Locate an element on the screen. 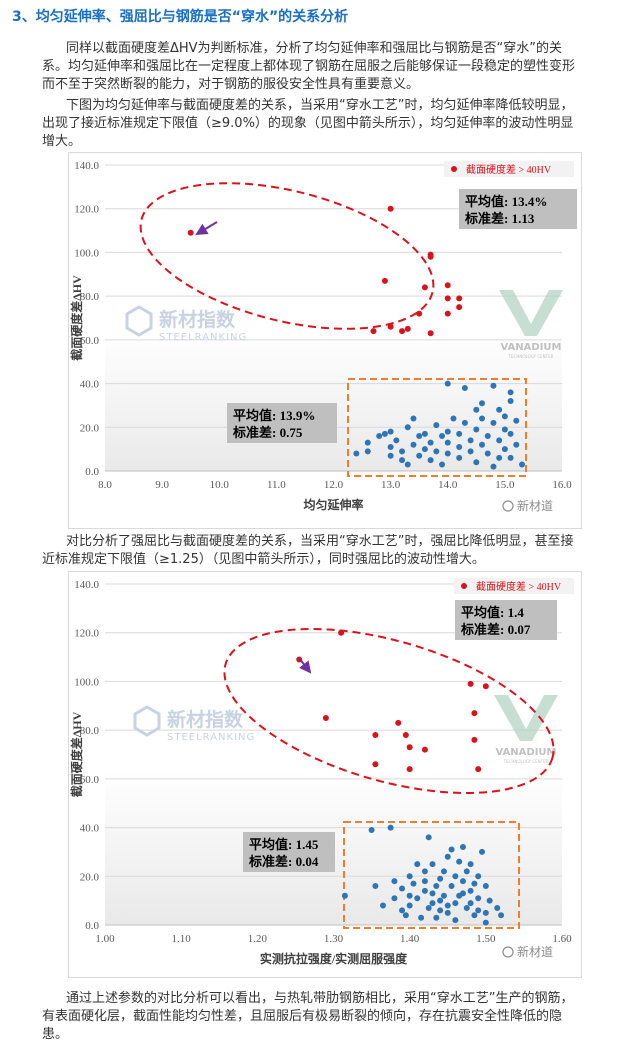 This screenshot has width=620, height=1045. x-tick-label: 8.0 is located at coordinates (105, 485).